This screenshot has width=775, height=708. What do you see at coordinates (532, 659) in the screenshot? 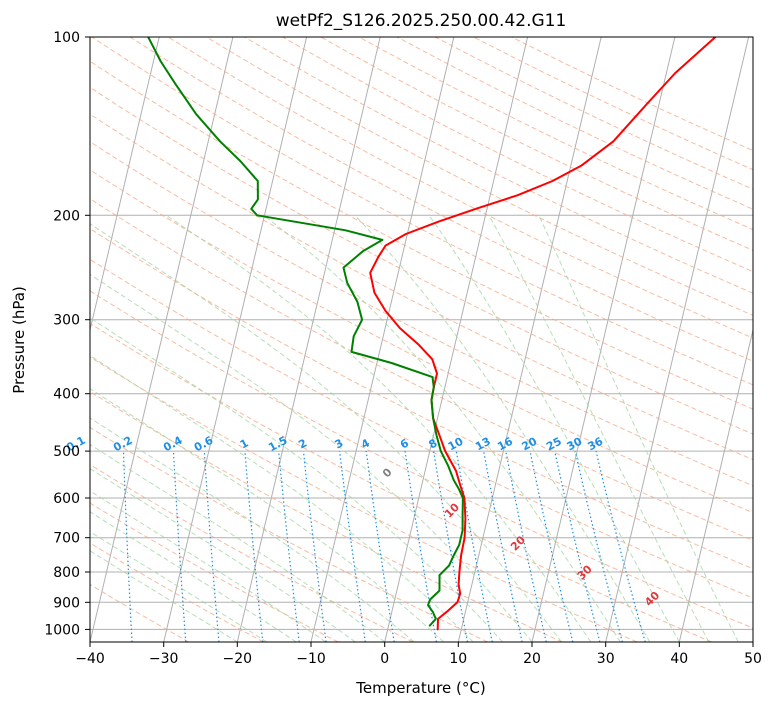
I see `x-tick-label: 20` at bounding box center [532, 659].